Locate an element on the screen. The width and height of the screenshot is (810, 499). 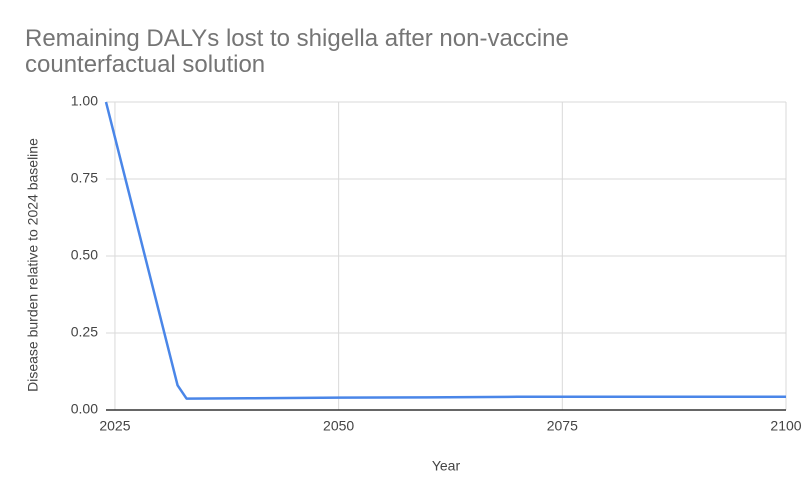
x-axis-label: Year is located at coordinates (446, 466).